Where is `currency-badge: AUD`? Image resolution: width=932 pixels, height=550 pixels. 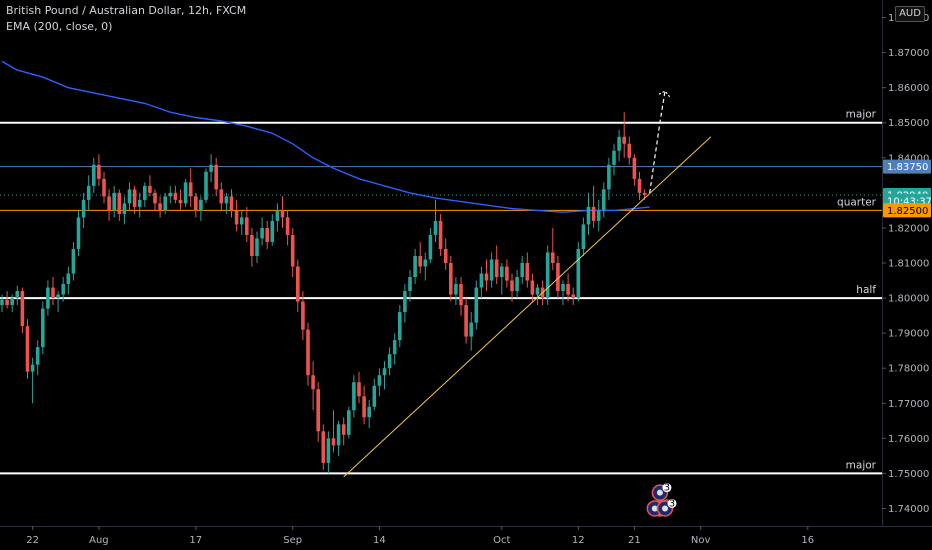 currency-badge: AUD is located at coordinates (910, 14).